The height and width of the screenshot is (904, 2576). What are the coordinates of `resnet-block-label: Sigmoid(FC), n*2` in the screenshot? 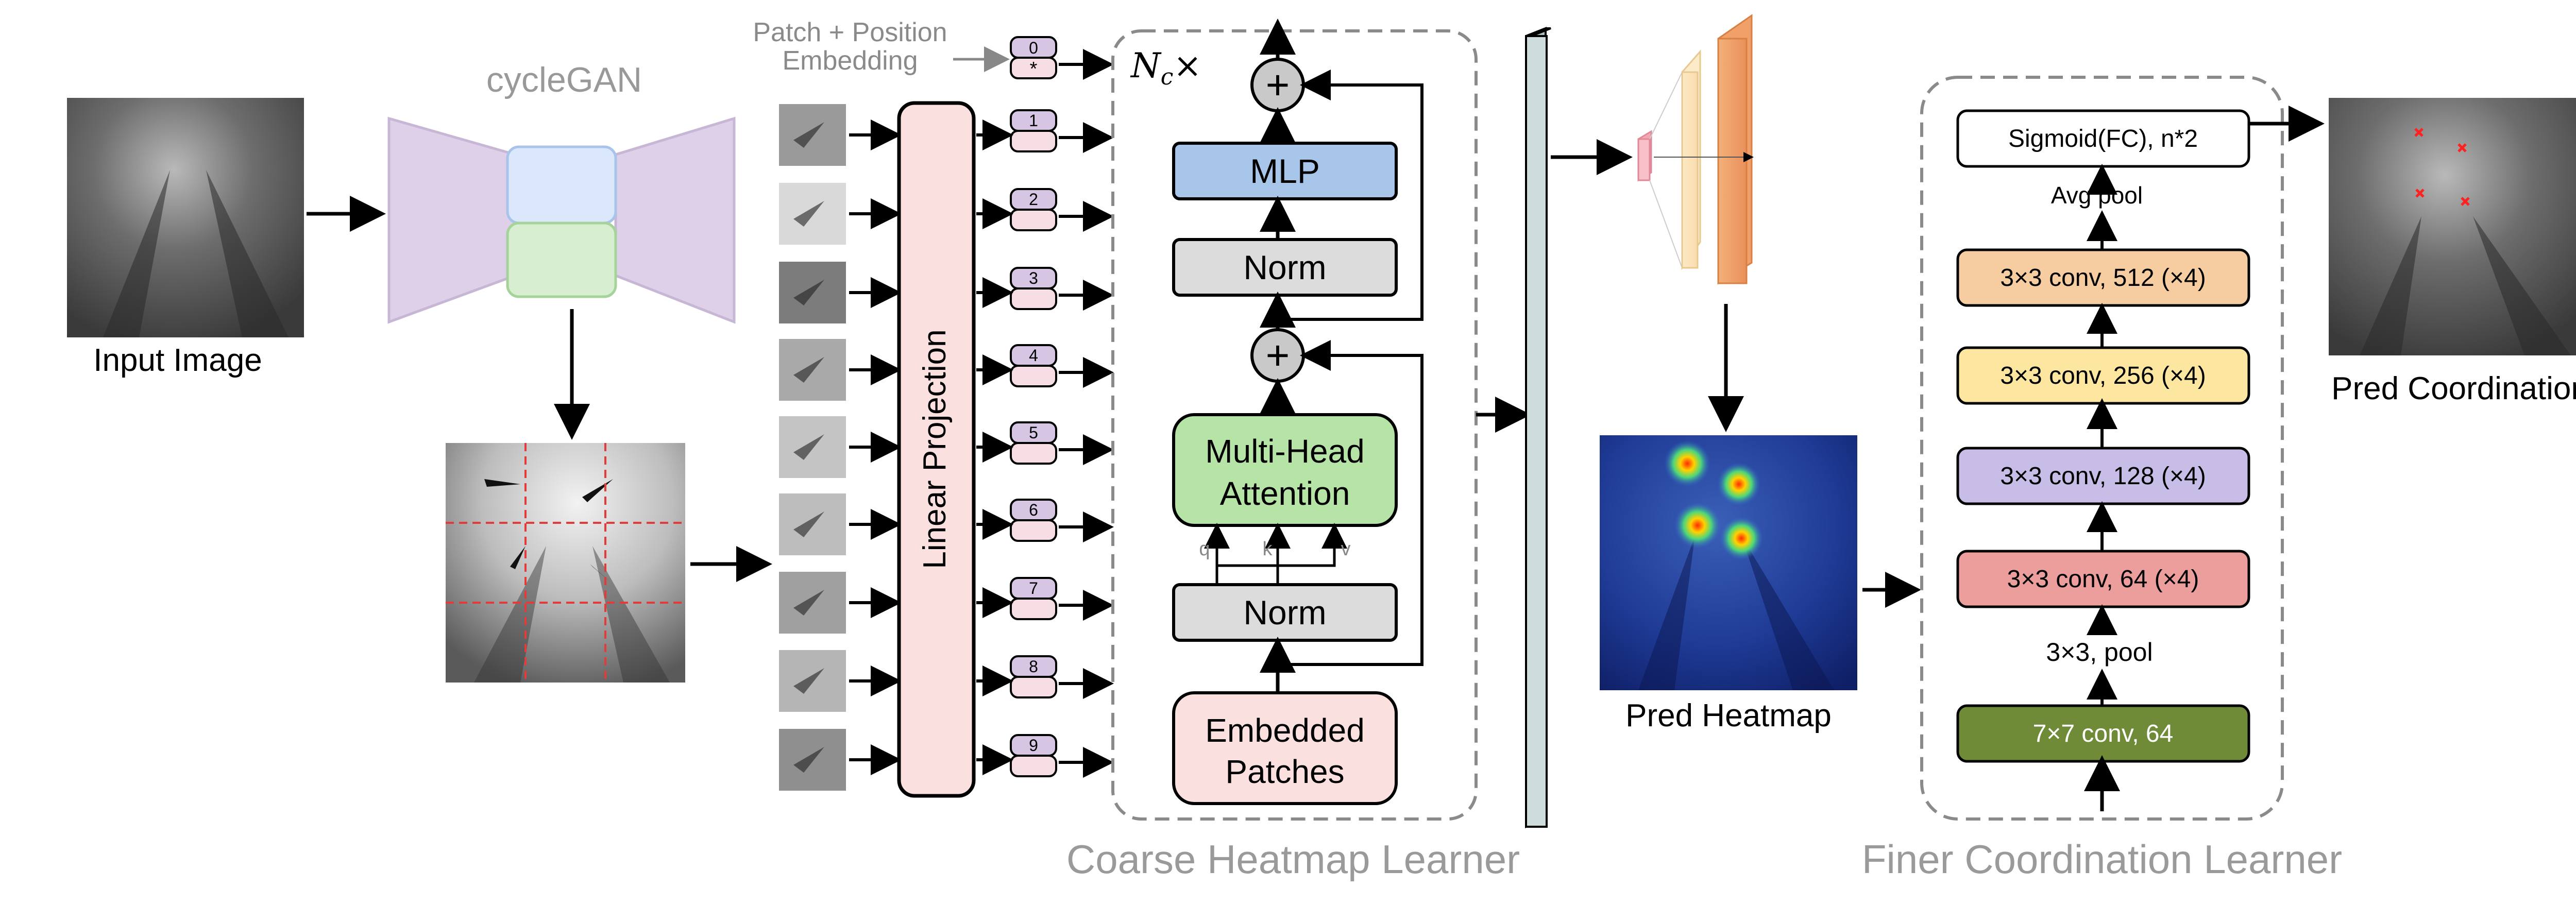 It's located at (2103, 138).